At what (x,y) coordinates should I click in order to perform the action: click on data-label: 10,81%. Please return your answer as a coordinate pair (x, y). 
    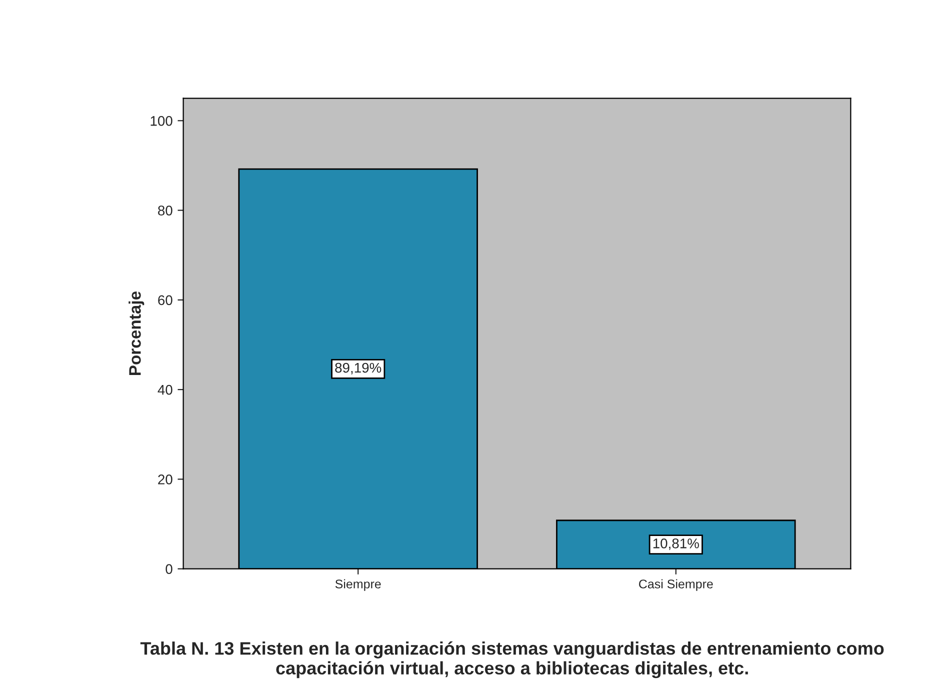
    Looking at the image, I should click on (676, 544).